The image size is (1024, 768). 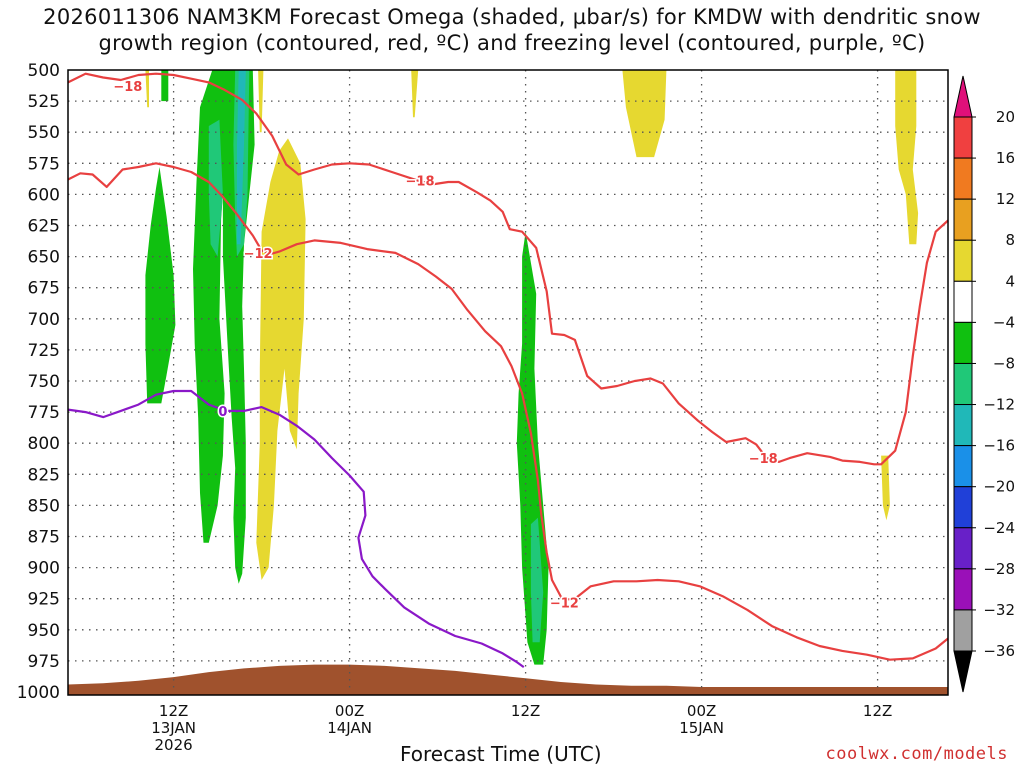 What do you see at coordinates (1004, 363) in the screenshot?
I see `colorbar-label-6: −8` at bounding box center [1004, 363].